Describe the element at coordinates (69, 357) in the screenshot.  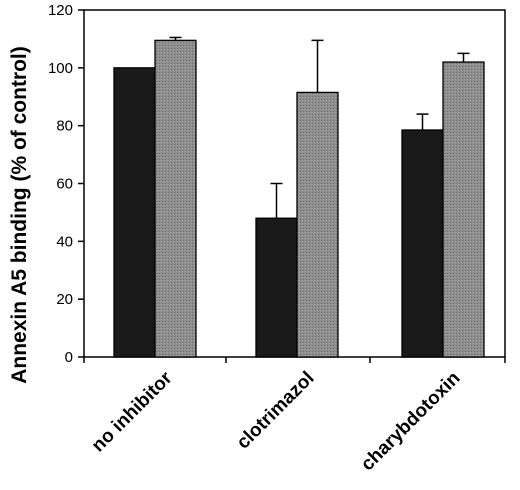
I see `y-tick-label-0: 0` at that location.